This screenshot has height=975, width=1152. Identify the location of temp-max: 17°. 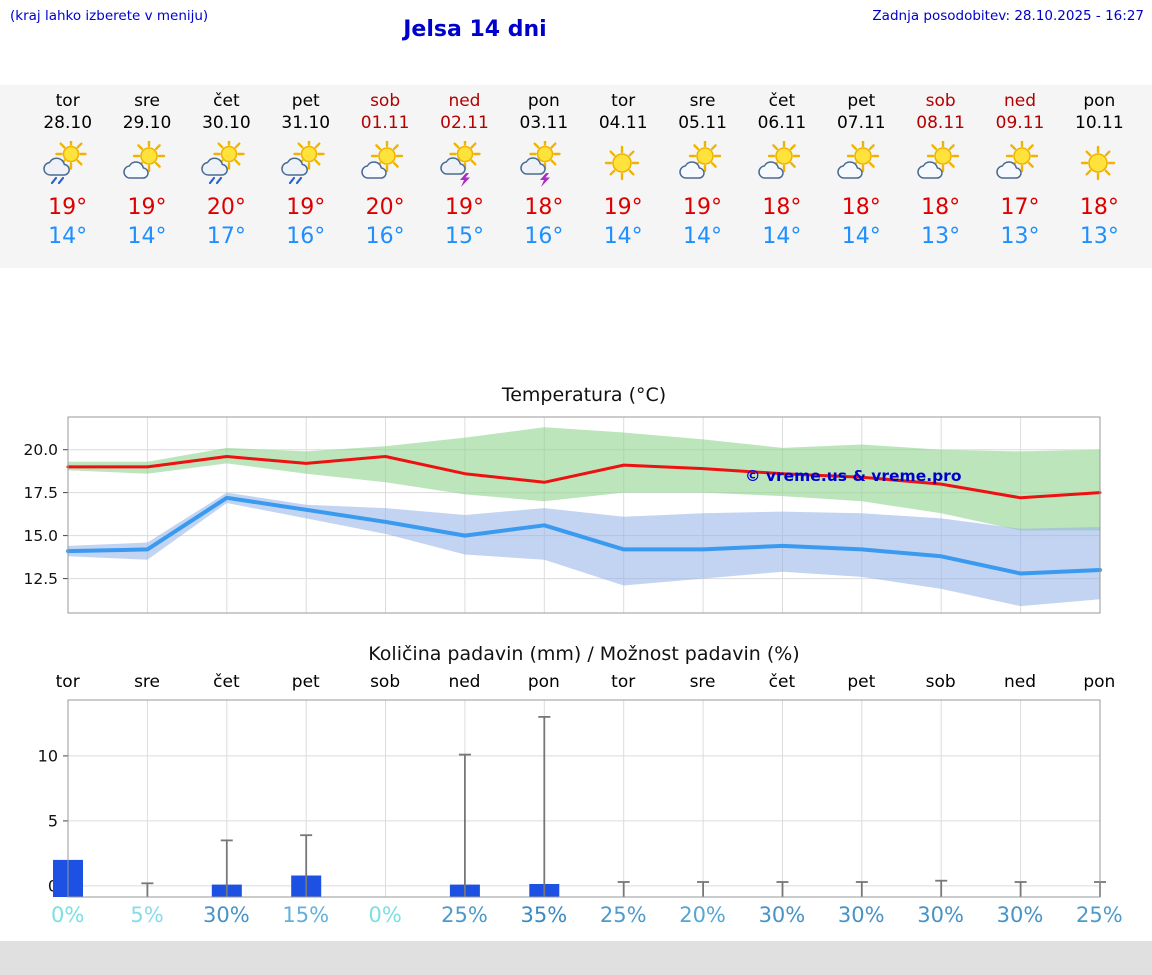
(1020, 207).